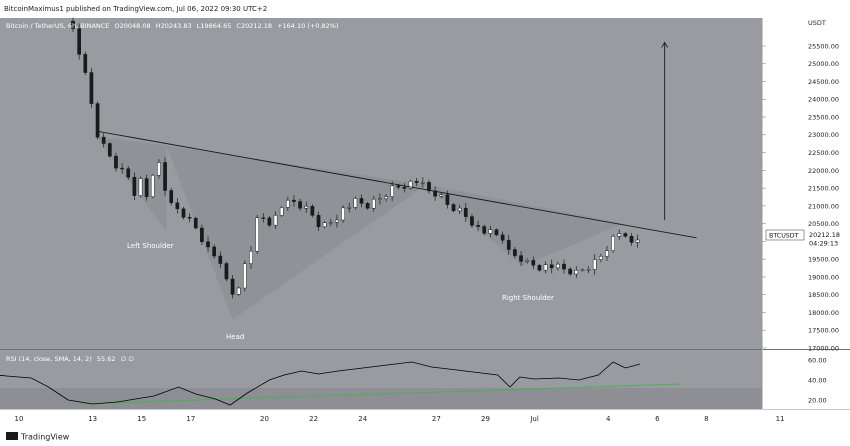 The height and width of the screenshot is (446, 850). Describe the element at coordinates (117, 26) in the screenshot. I see `open-label: O` at that location.